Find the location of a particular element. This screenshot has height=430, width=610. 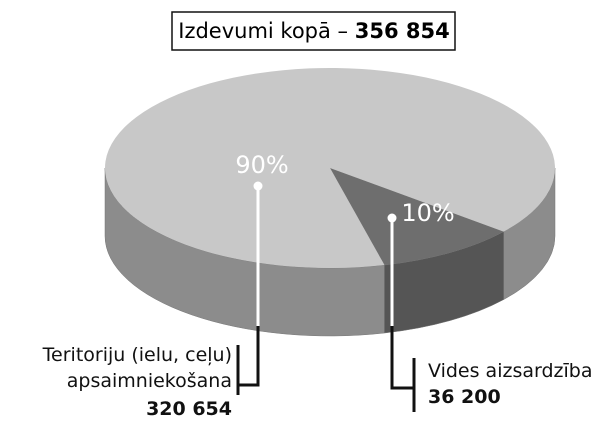

category-label: Vides aizsardzība is located at coordinates (510, 371).